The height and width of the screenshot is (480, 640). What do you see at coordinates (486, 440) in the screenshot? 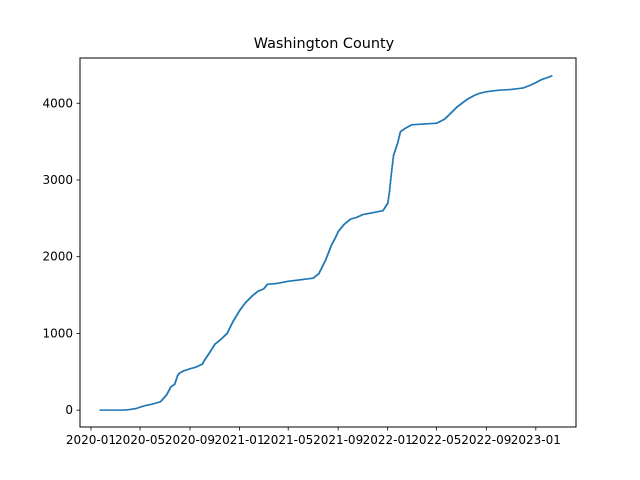
I see `x-tick-label: 2022-09` at bounding box center [486, 440].